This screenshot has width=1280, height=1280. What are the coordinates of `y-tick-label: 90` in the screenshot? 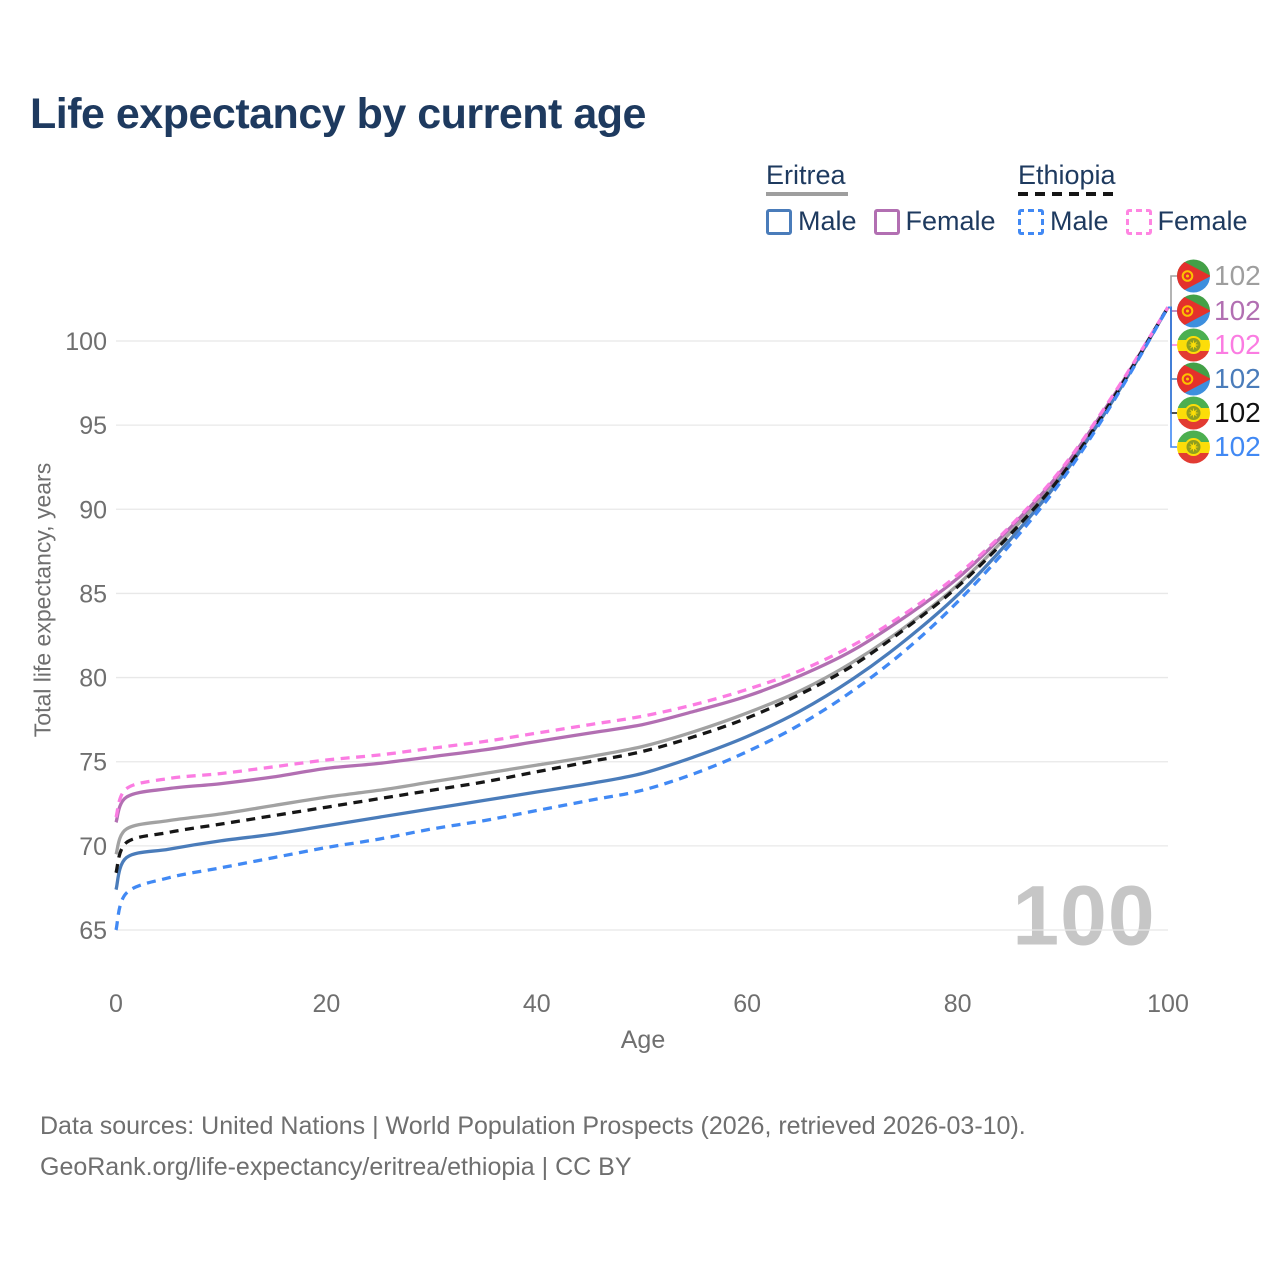 It's located at (93, 510).